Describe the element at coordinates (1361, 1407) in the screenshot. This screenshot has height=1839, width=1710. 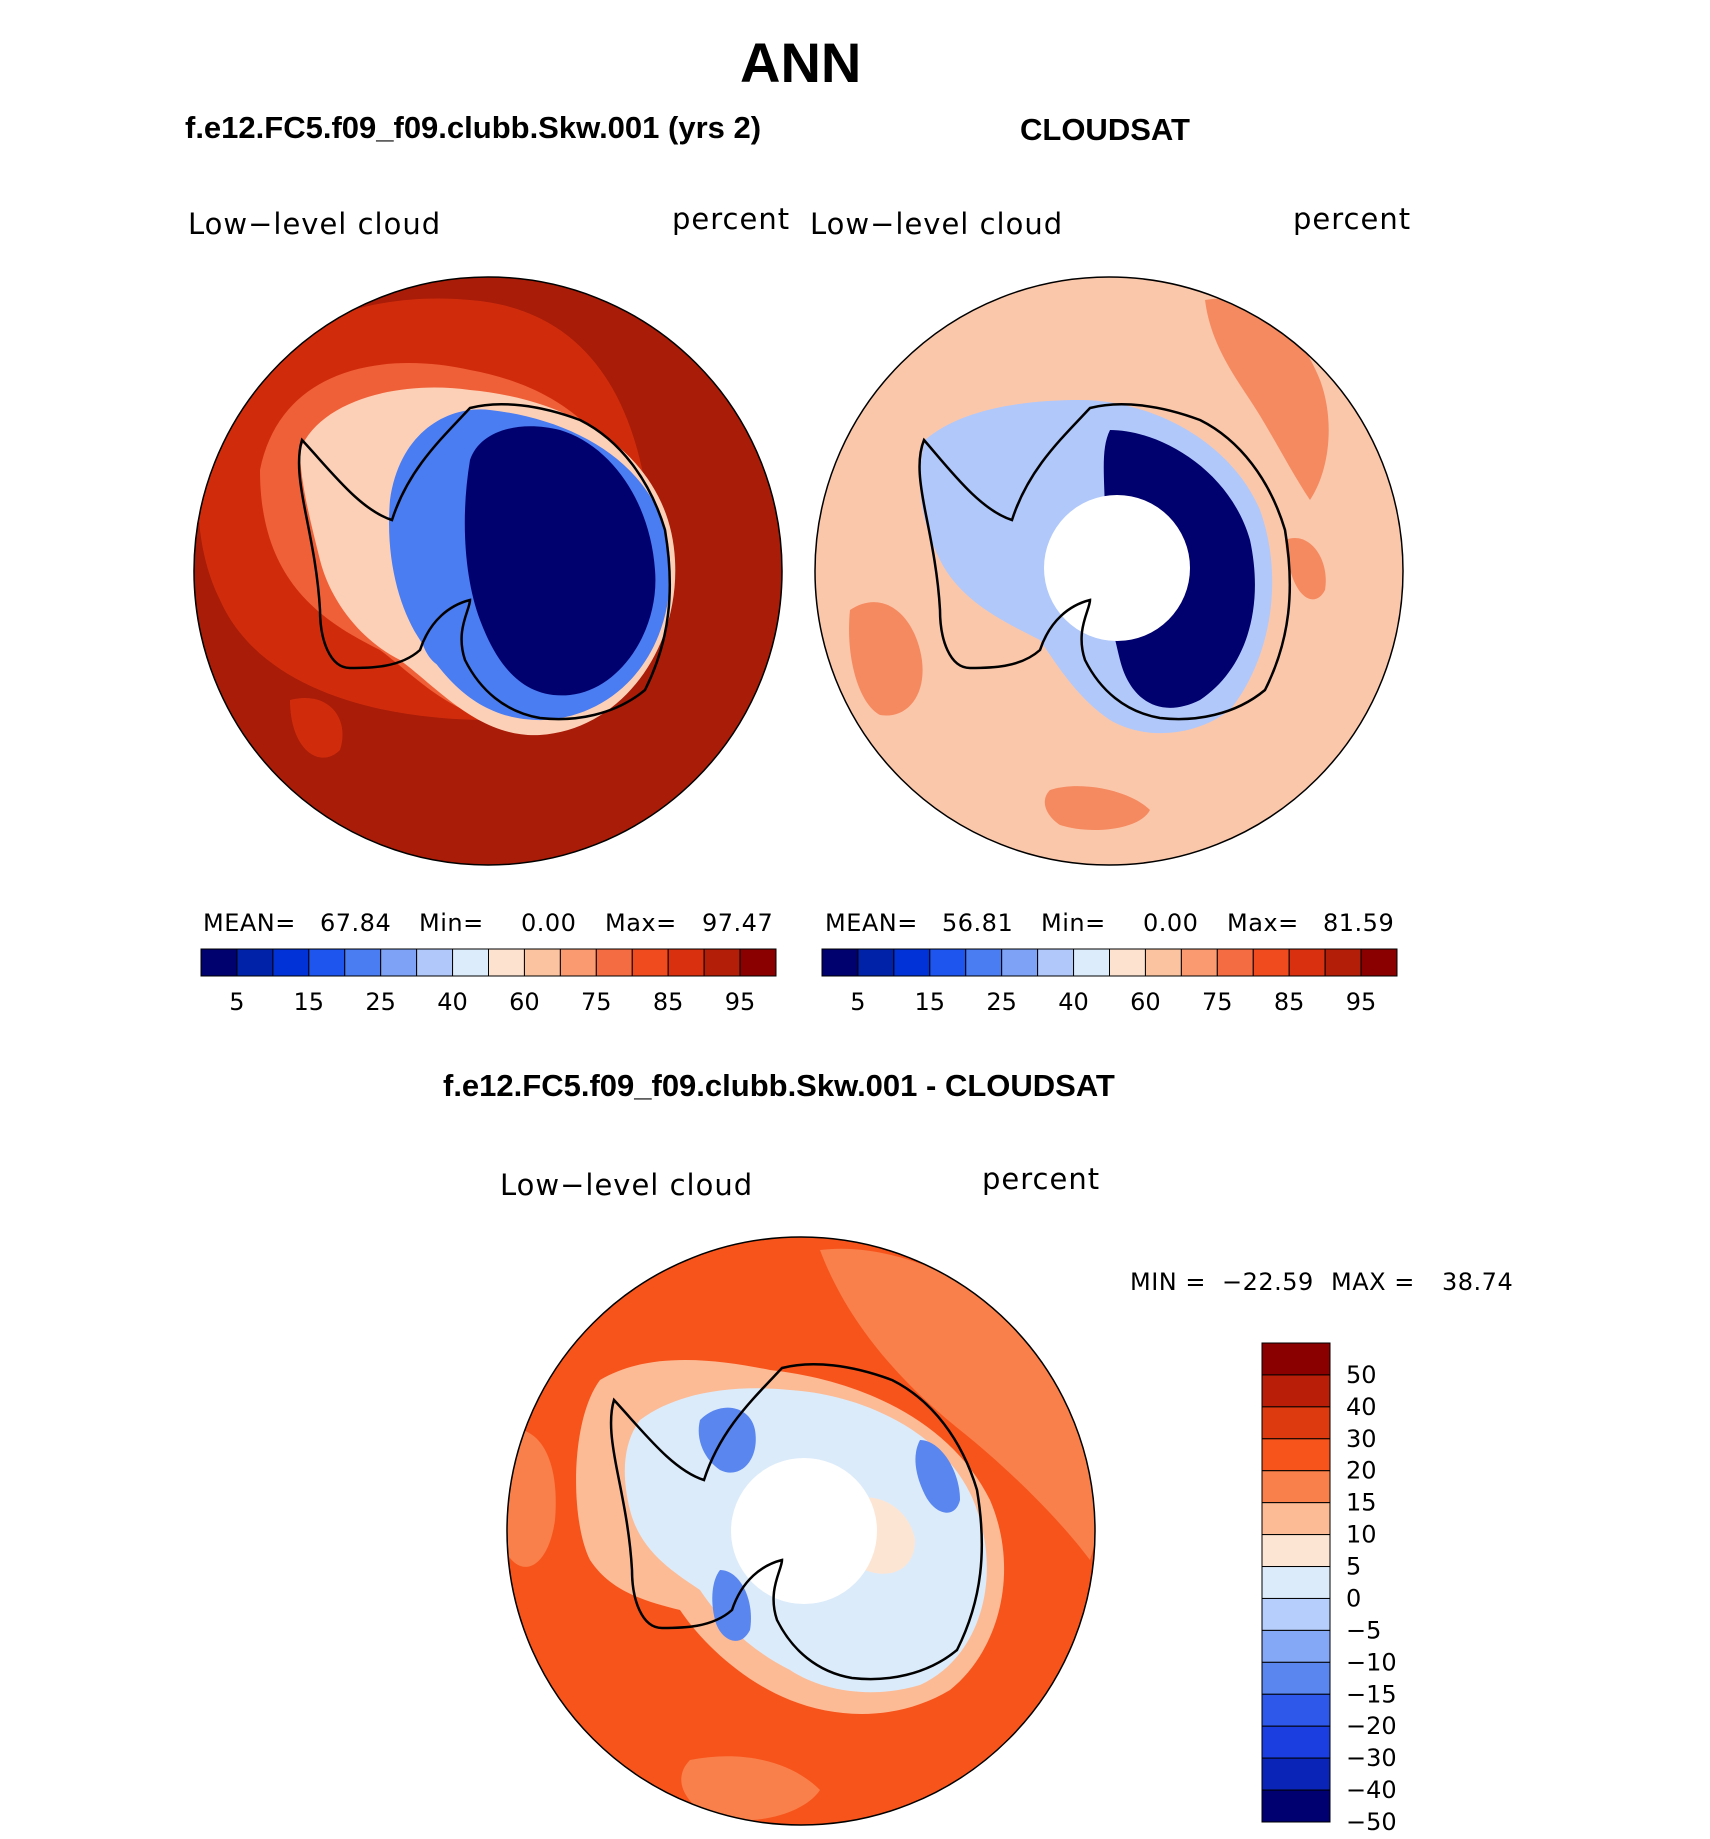
I see `diff-colorbar-tick-label: 40` at that location.